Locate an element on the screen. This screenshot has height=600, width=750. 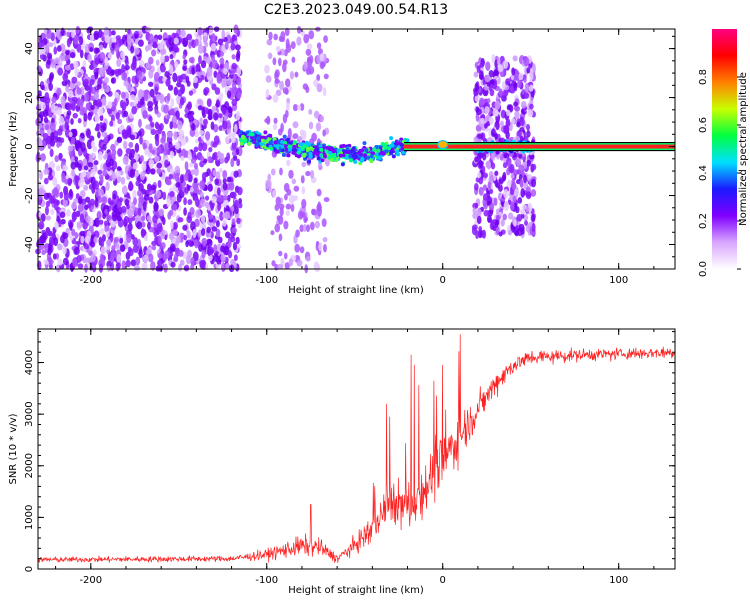
snr-y-label: SNR (10 * v/v) is located at coordinates (13, 448).